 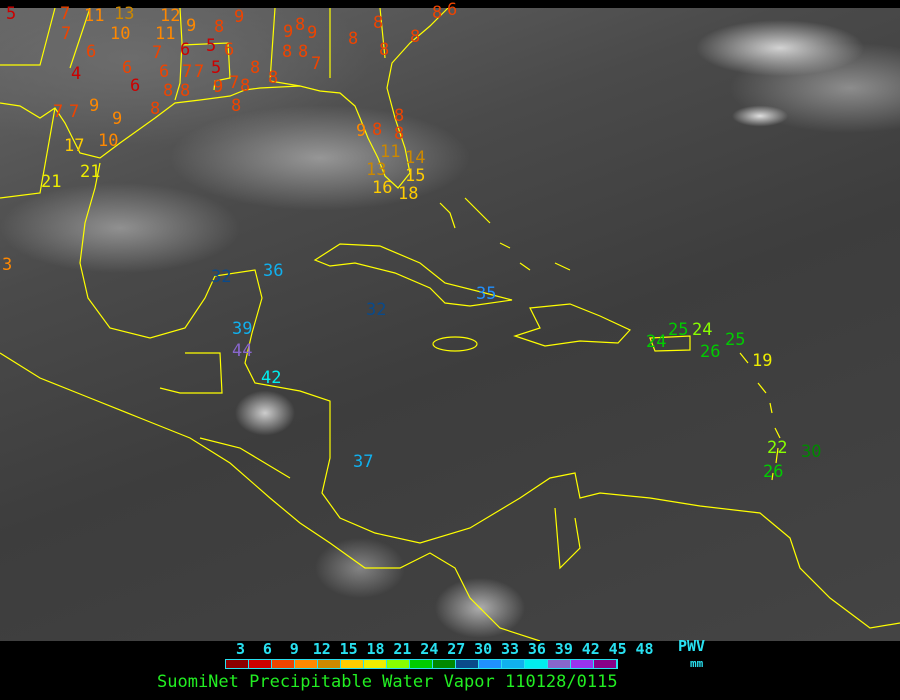 What do you see at coordinates (777, 448) in the screenshot?
I see `station-pwv-value: 22` at bounding box center [777, 448].